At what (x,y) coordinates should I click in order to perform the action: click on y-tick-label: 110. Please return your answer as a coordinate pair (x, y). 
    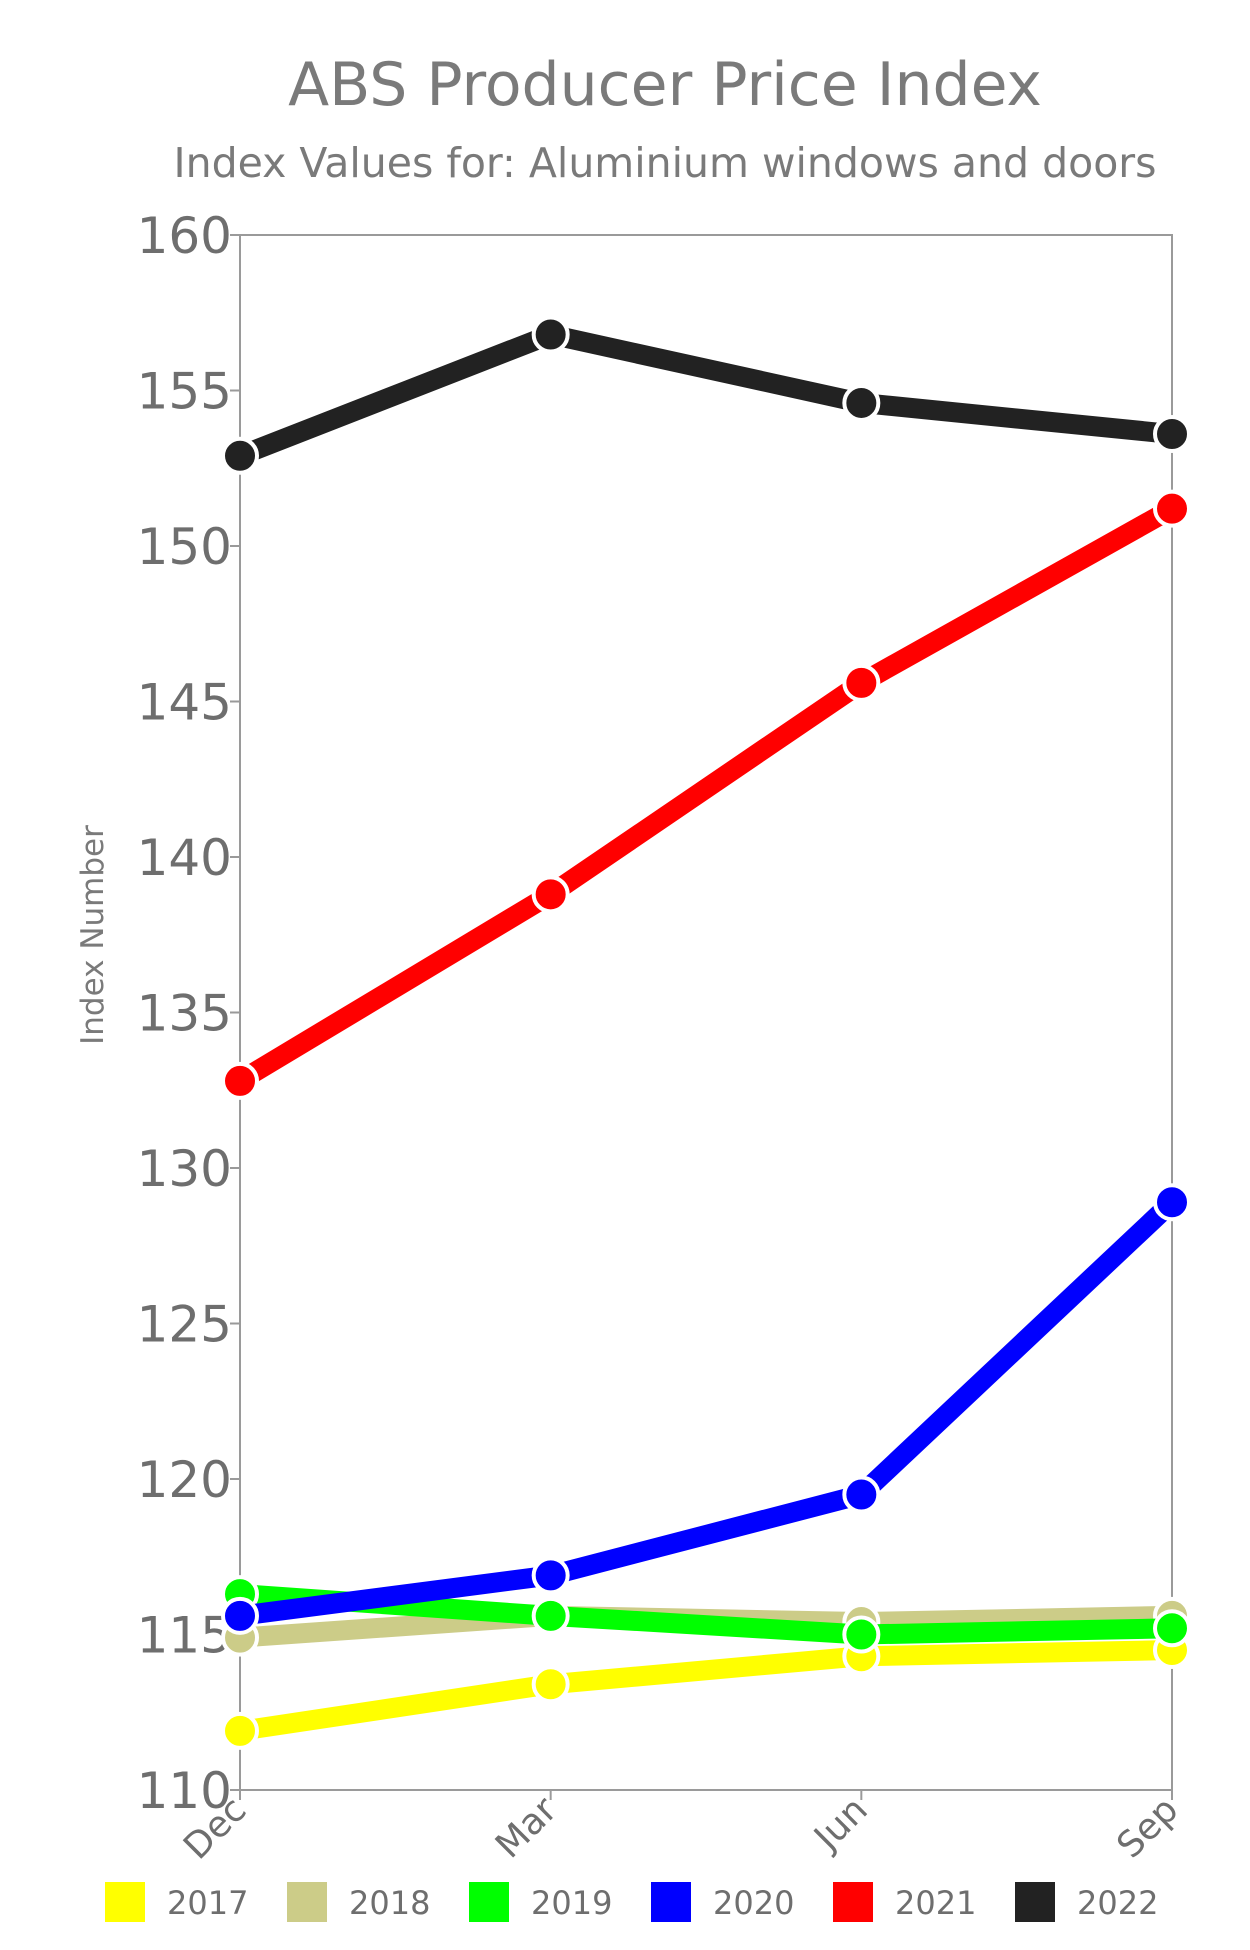
    Looking at the image, I should click on (184, 1791).